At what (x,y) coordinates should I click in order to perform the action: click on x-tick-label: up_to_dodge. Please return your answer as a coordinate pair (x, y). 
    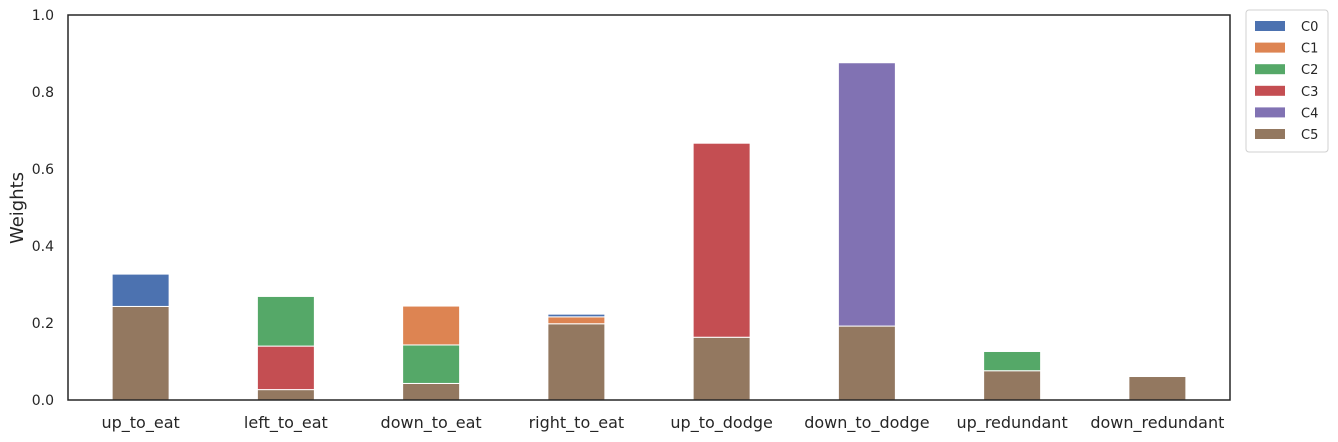
    Looking at the image, I should click on (721, 423).